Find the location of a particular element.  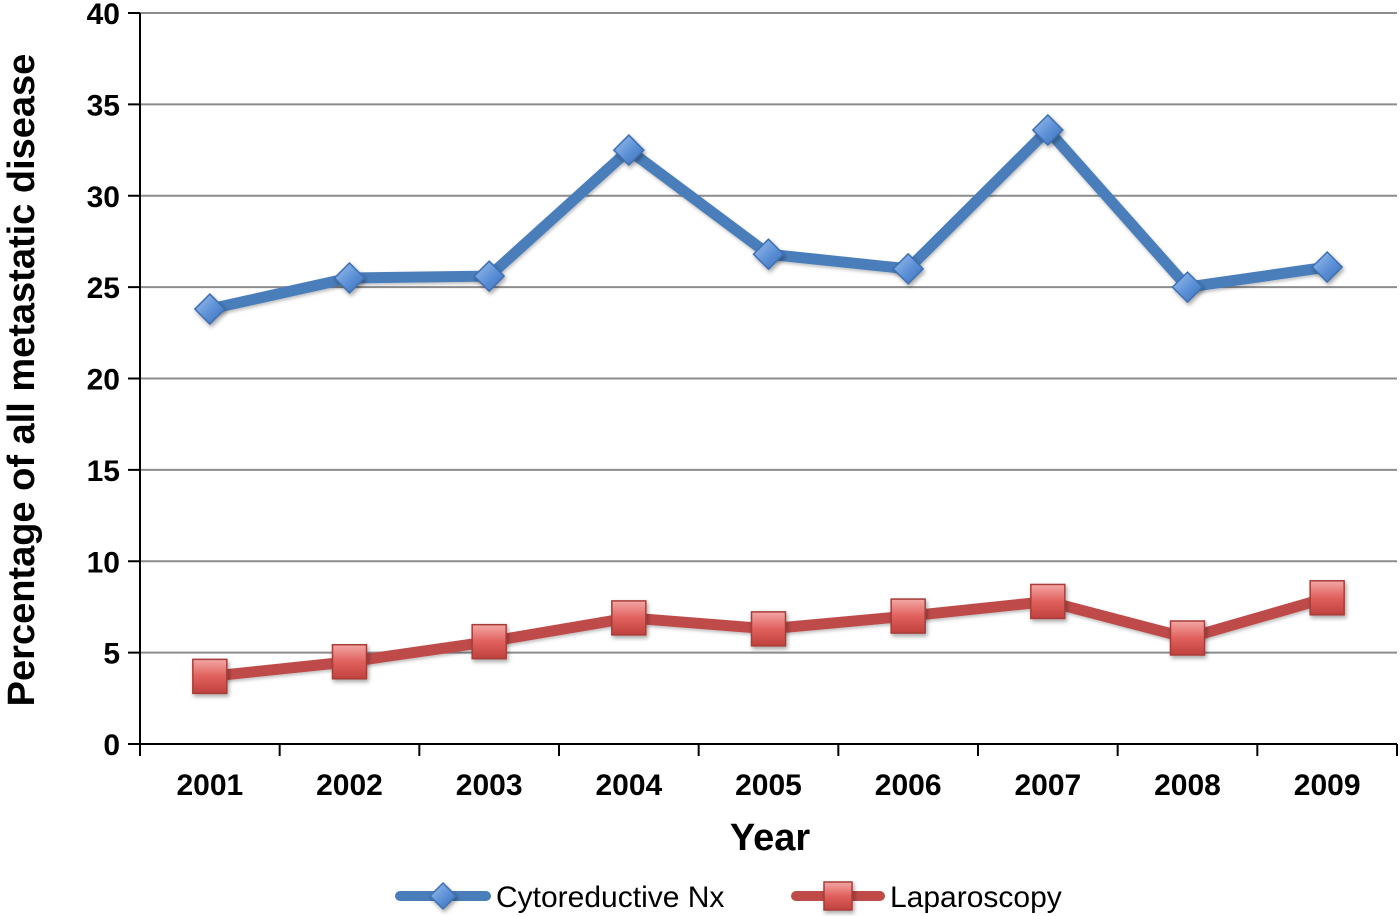

x-tick-label: 2009 is located at coordinates (1327, 785).